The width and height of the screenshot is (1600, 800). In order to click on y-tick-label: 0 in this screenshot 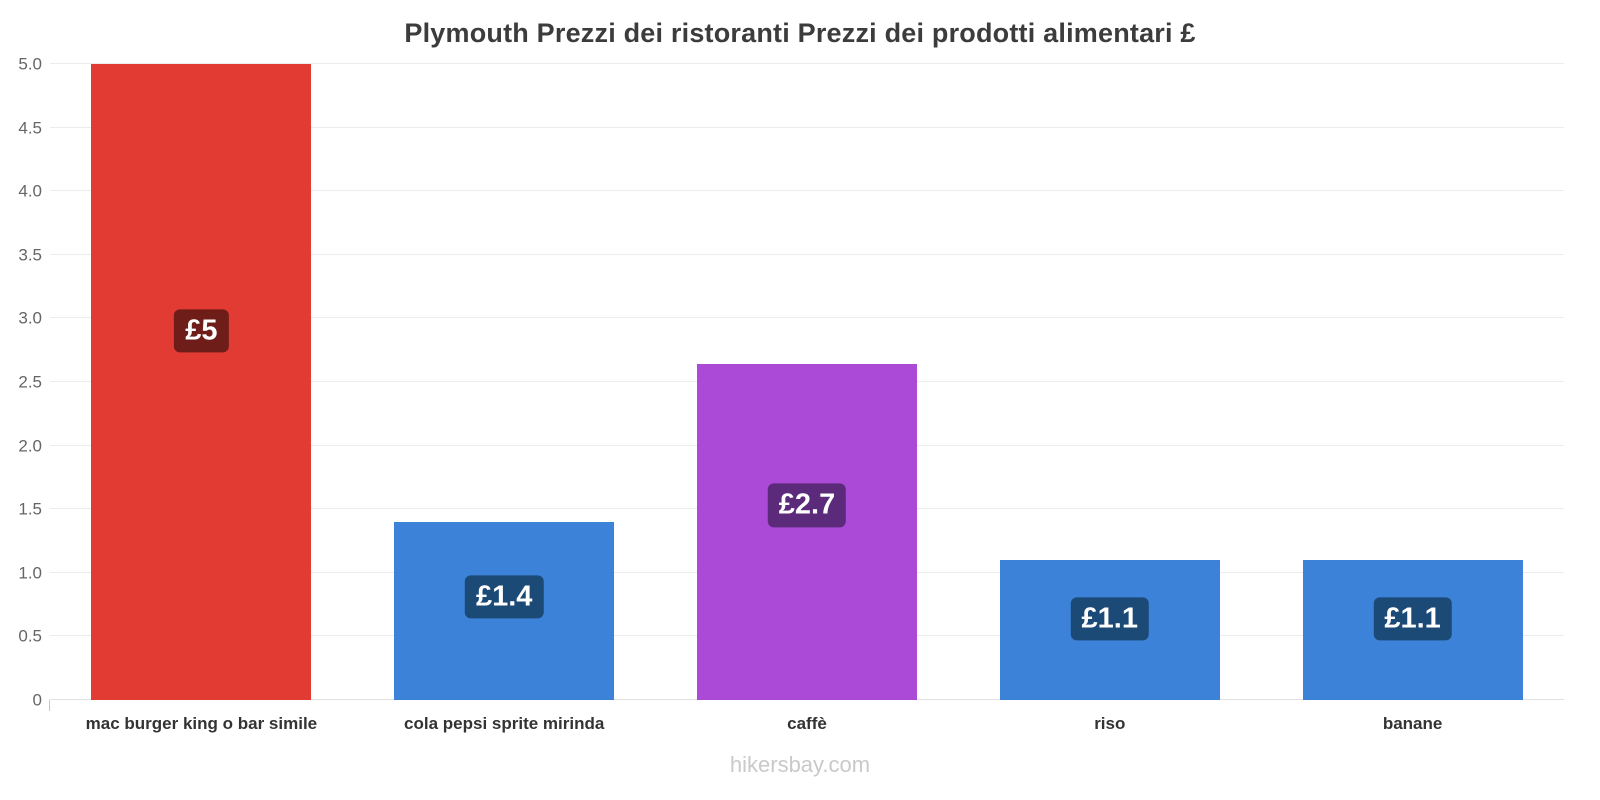, I will do `click(37, 700)`.